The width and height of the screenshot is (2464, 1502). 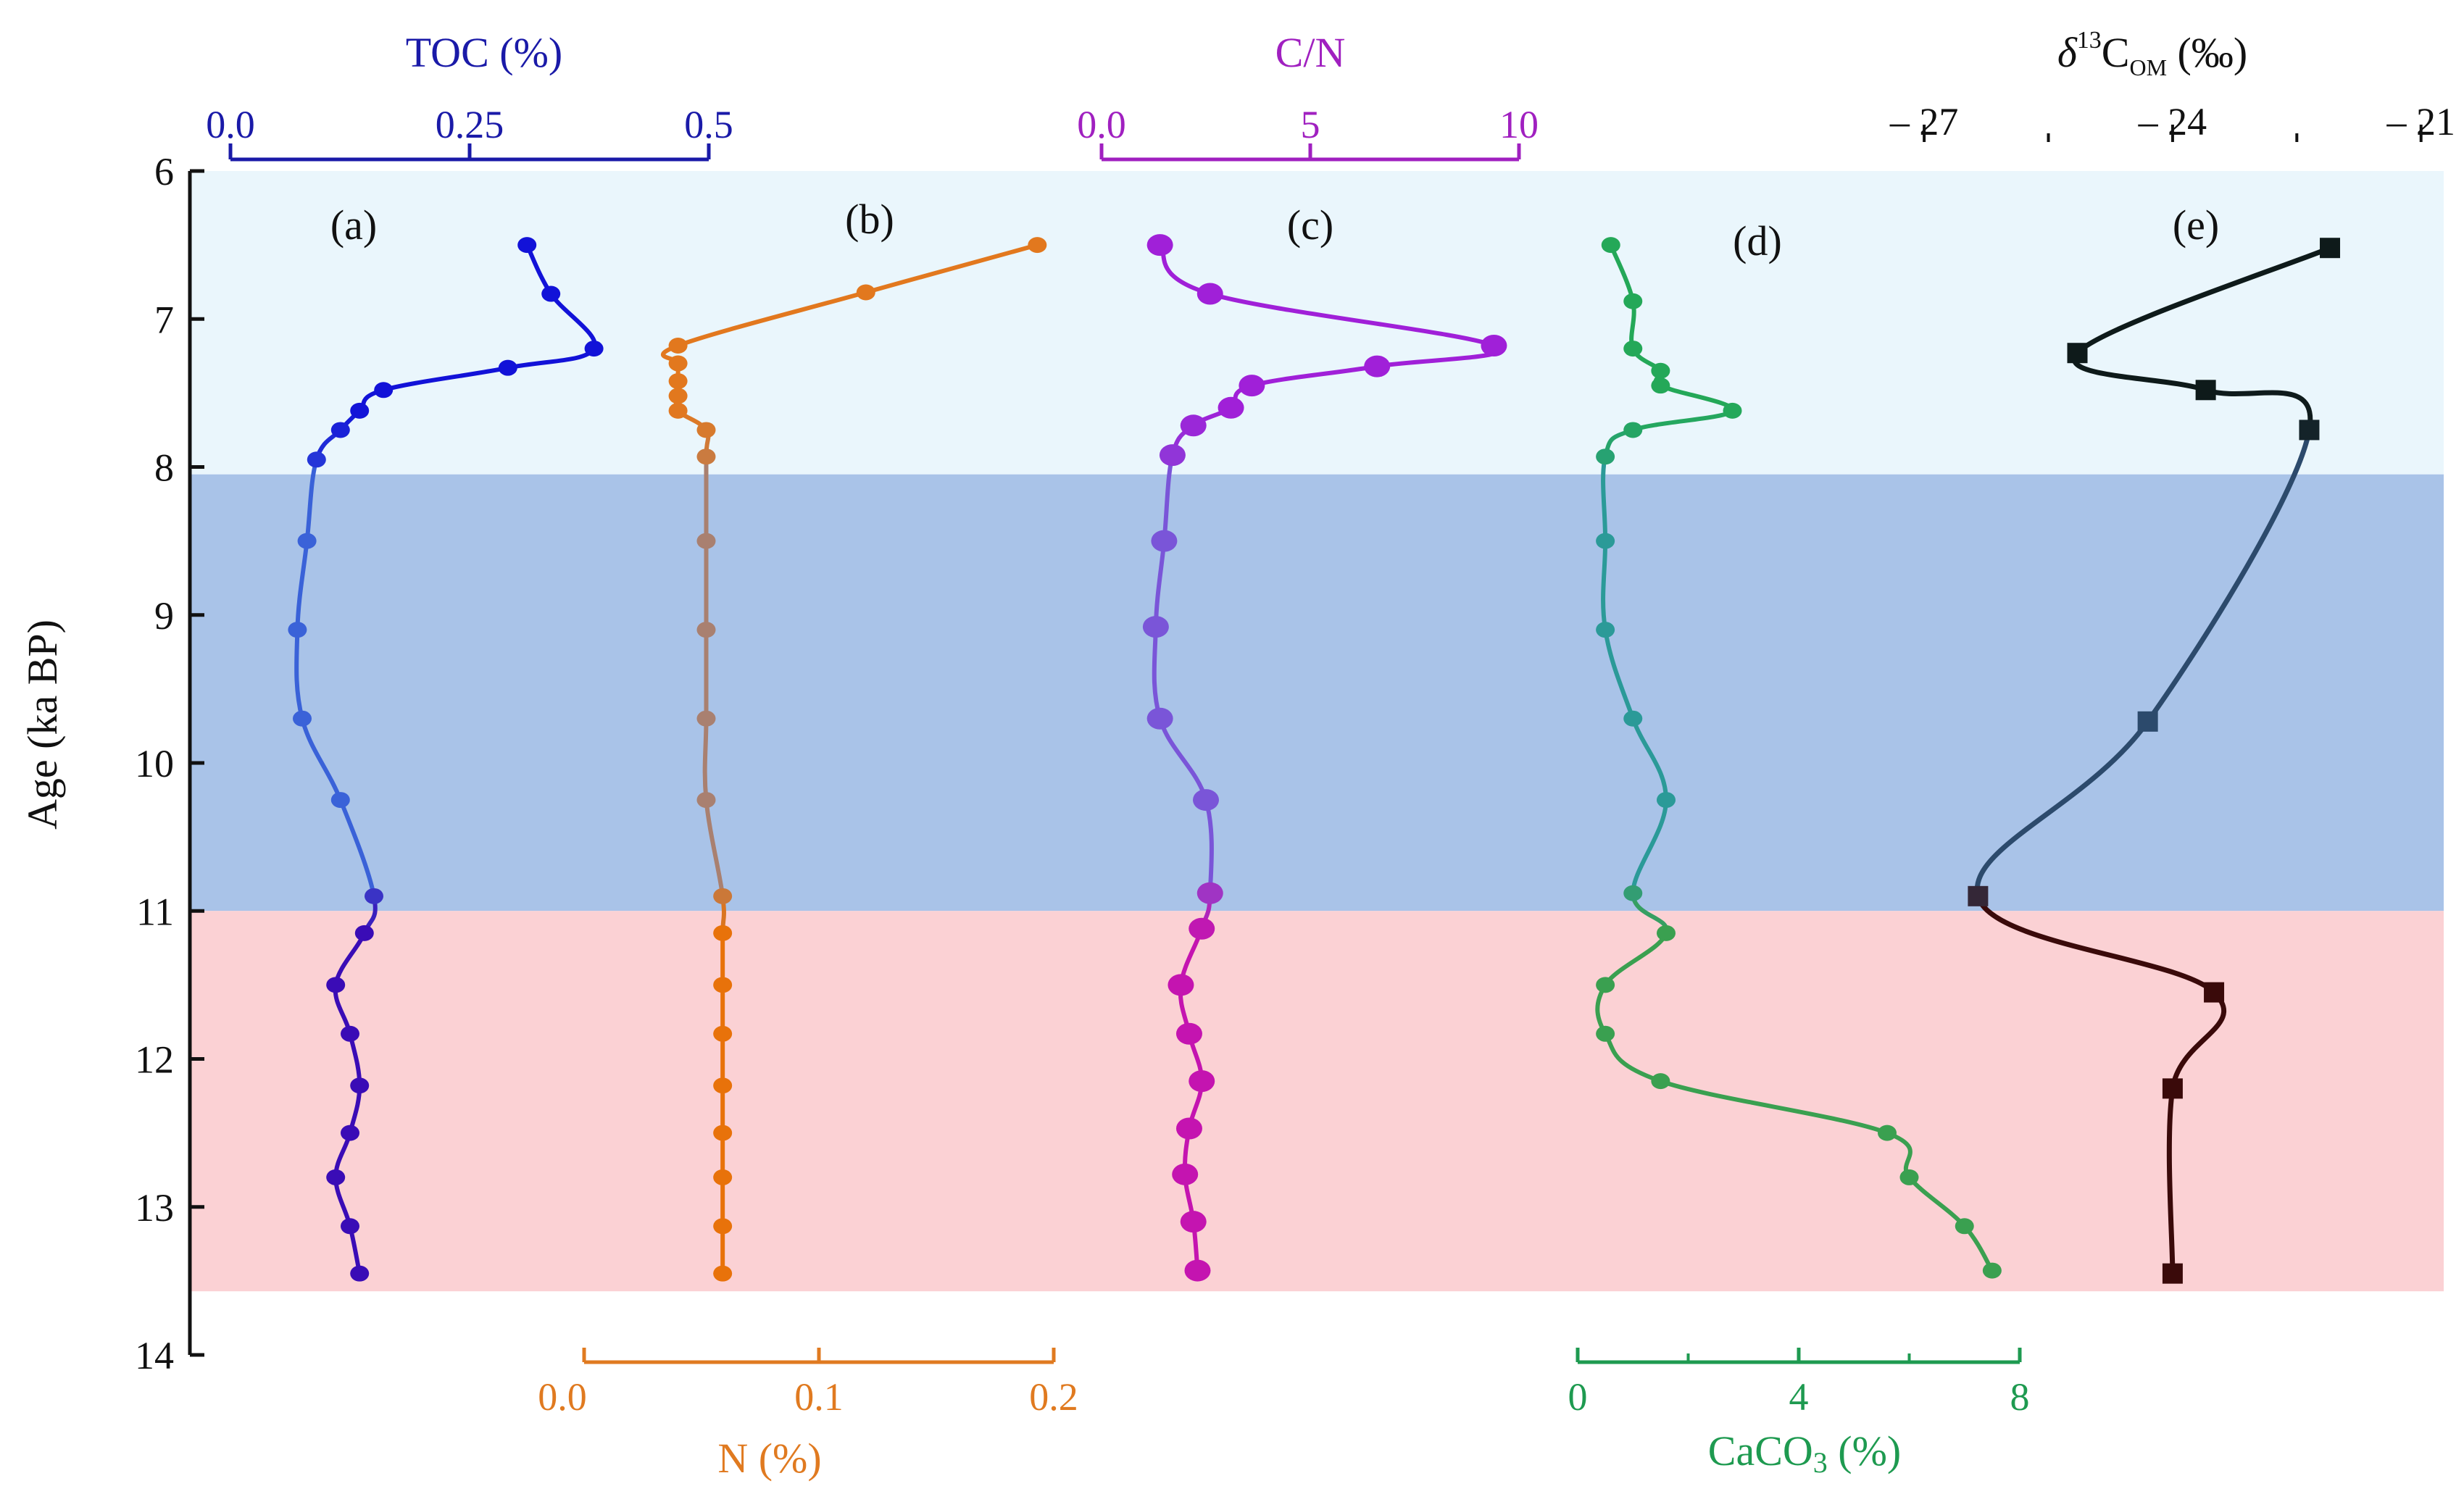 What do you see at coordinates (709, 124) in the screenshot?
I see `axis-tick-label: 0.5` at bounding box center [709, 124].